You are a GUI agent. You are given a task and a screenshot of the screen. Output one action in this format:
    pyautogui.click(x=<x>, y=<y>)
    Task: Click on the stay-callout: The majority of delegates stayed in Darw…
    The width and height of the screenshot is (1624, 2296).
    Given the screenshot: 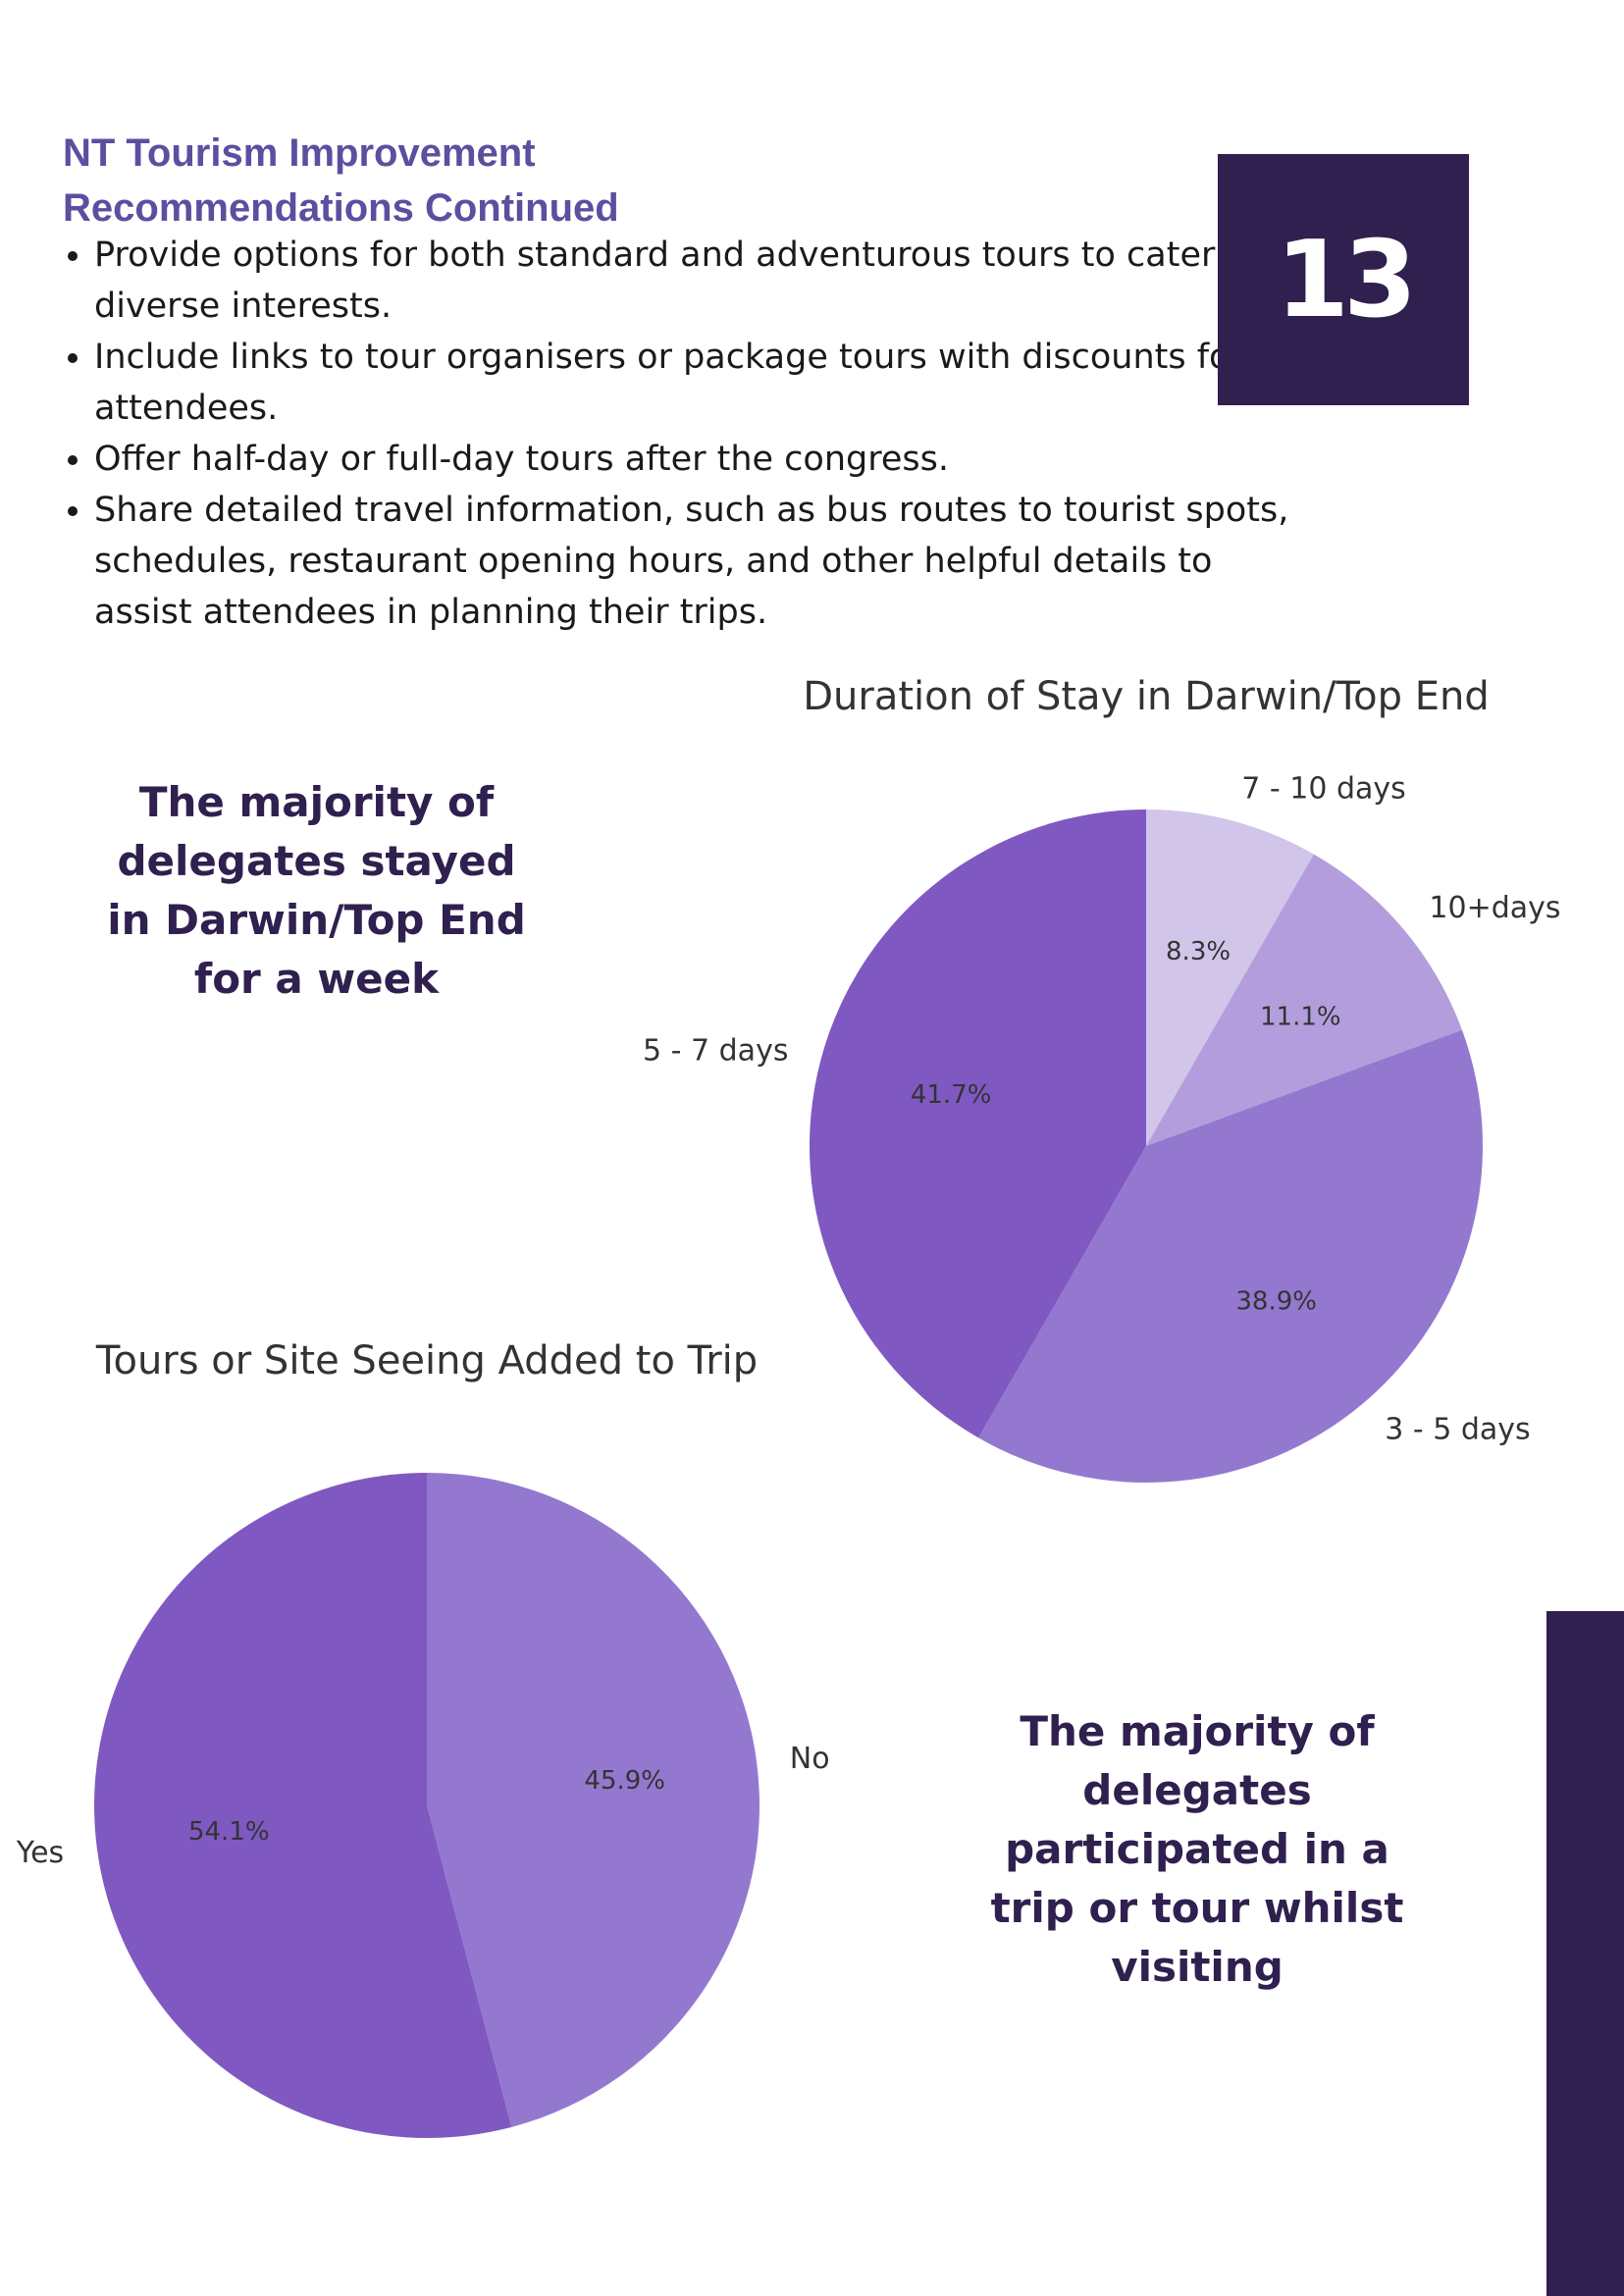 What is the action you would take?
    pyautogui.click(x=316, y=890)
    